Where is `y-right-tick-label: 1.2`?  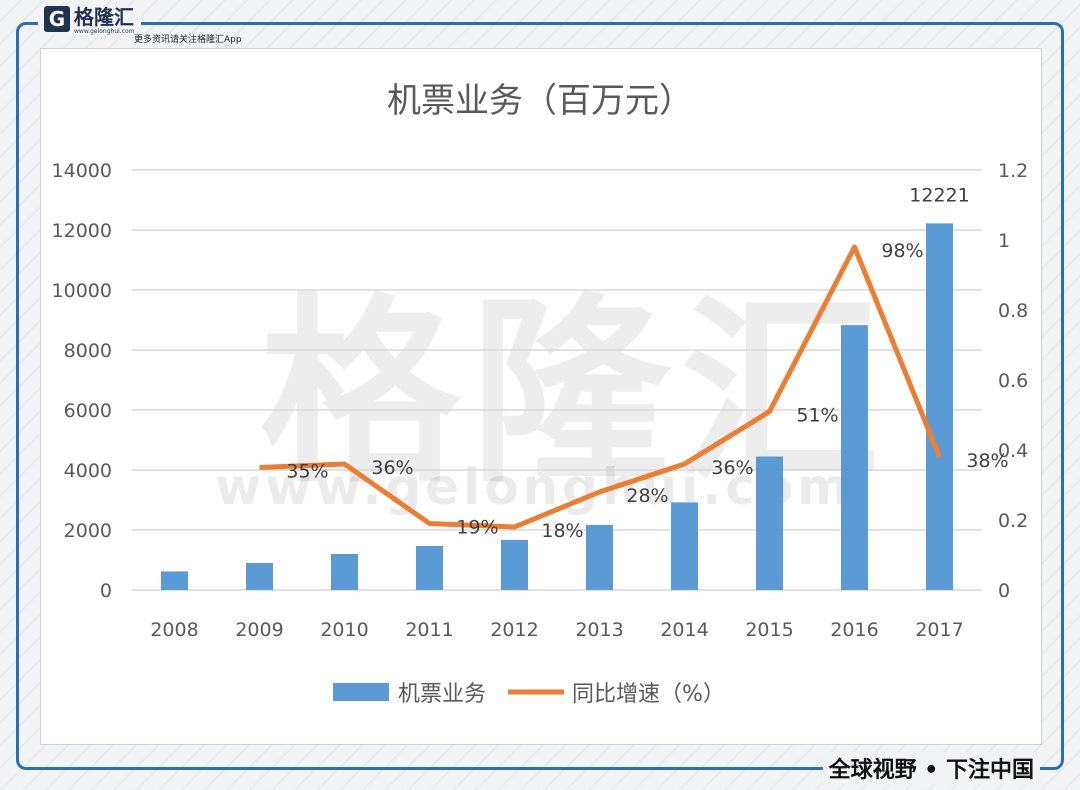 y-right-tick-label: 1.2 is located at coordinates (1013, 171).